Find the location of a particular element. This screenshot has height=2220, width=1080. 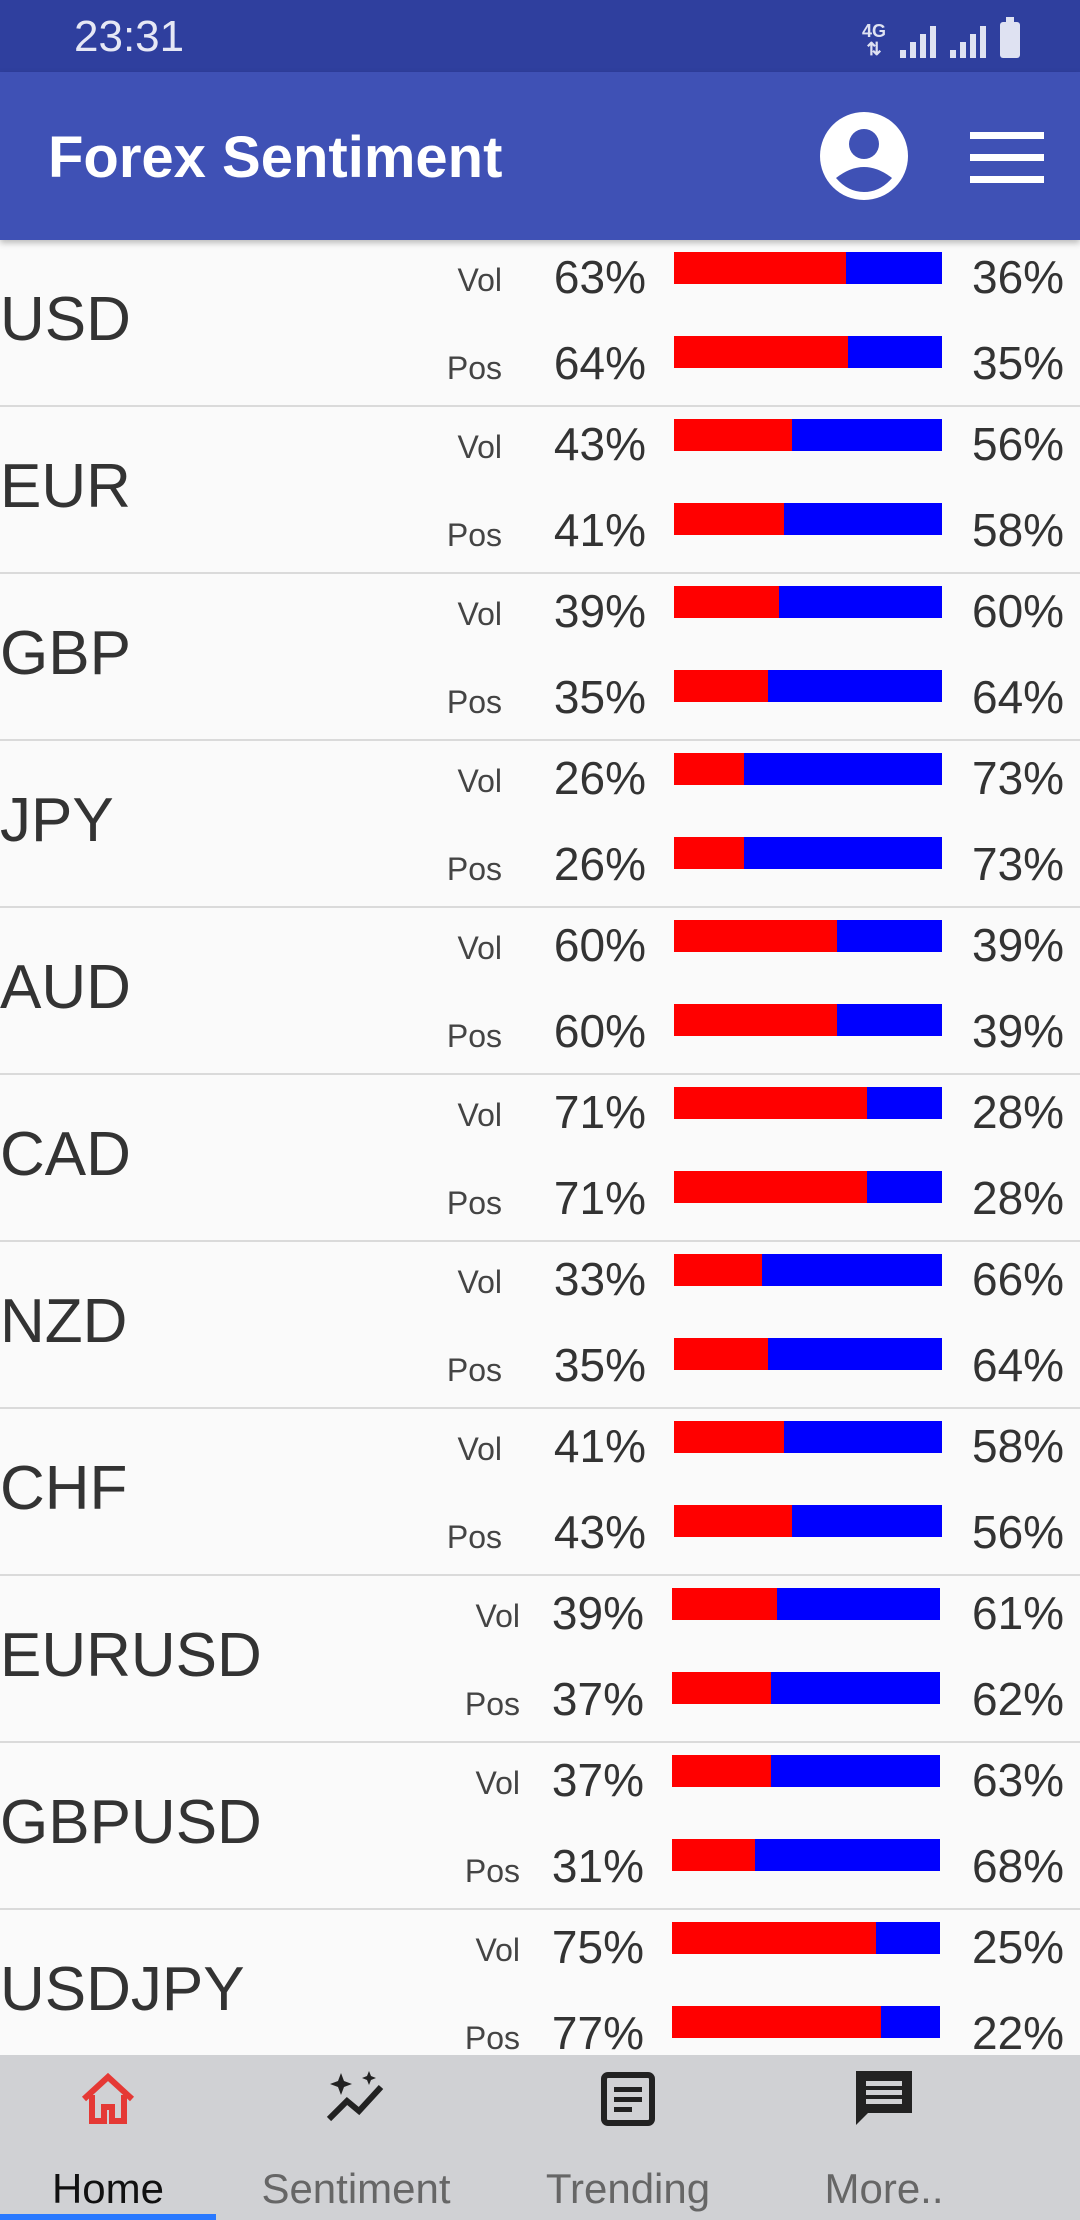

sentiment-row: GBPUSD Vol 37% 63% Pos 31% 68% is located at coordinates (540, 1826).